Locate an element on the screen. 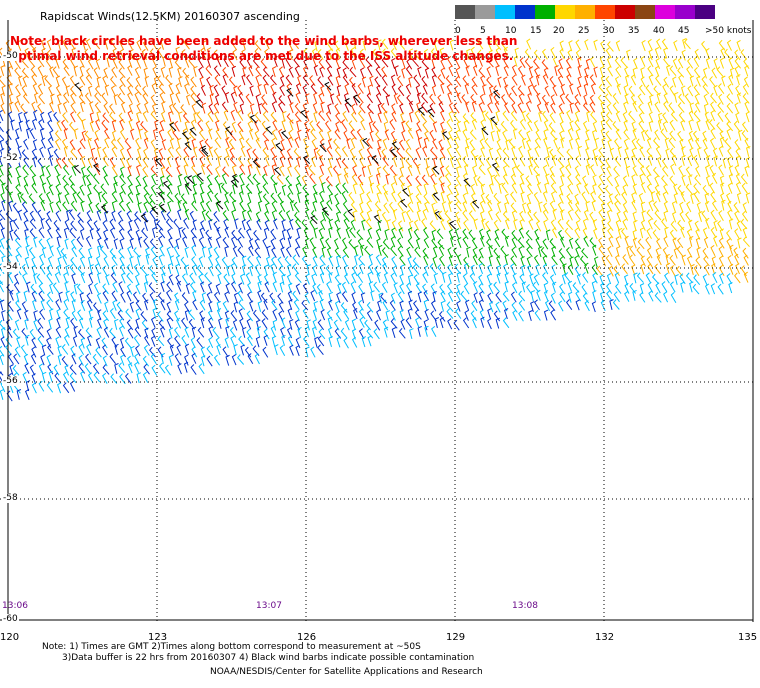 The width and height of the screenshot is (760, 688). time-label: 13:06 is located at coordinates (15, 606).